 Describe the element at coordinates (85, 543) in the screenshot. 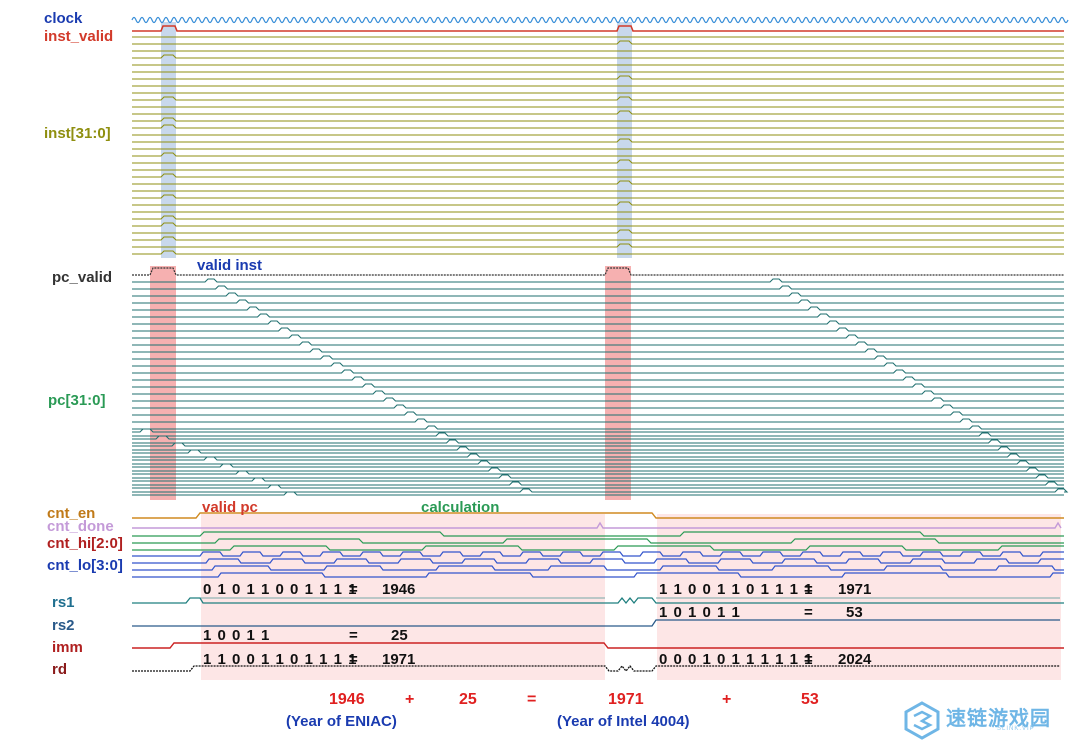

I see `label-cnt-hi: cnt_hi[2:0]` at that location.